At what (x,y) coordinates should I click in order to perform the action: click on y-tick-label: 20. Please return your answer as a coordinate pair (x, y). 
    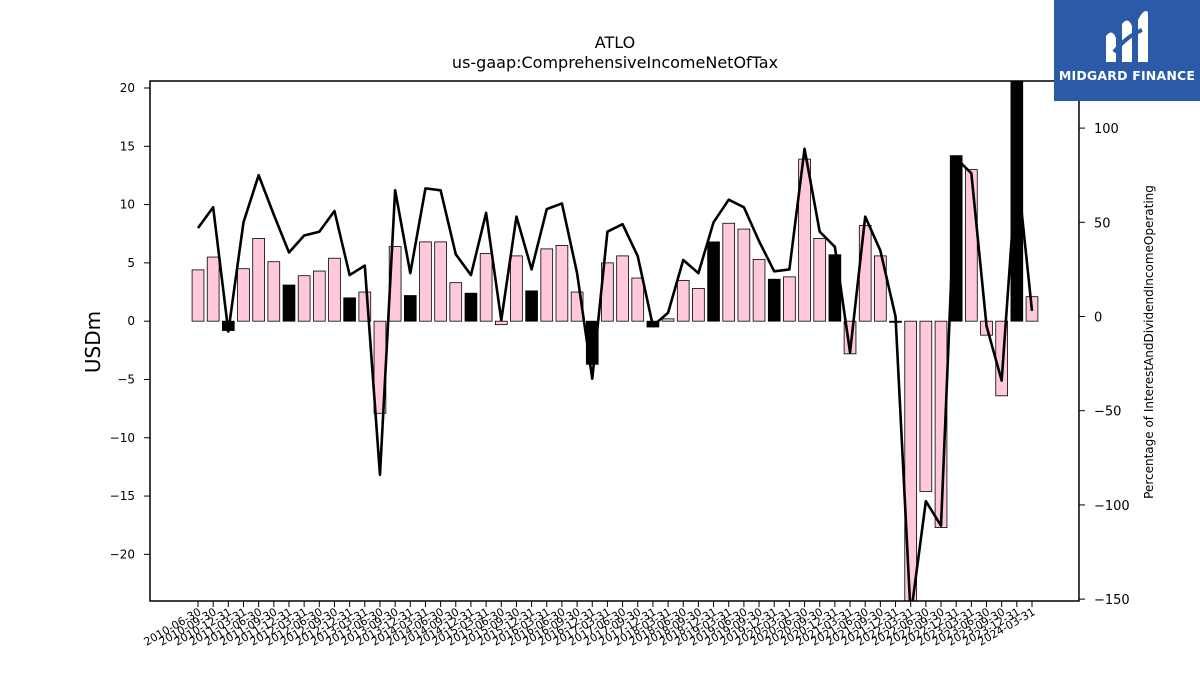
    Looking at the image, I should click on (127, 88).